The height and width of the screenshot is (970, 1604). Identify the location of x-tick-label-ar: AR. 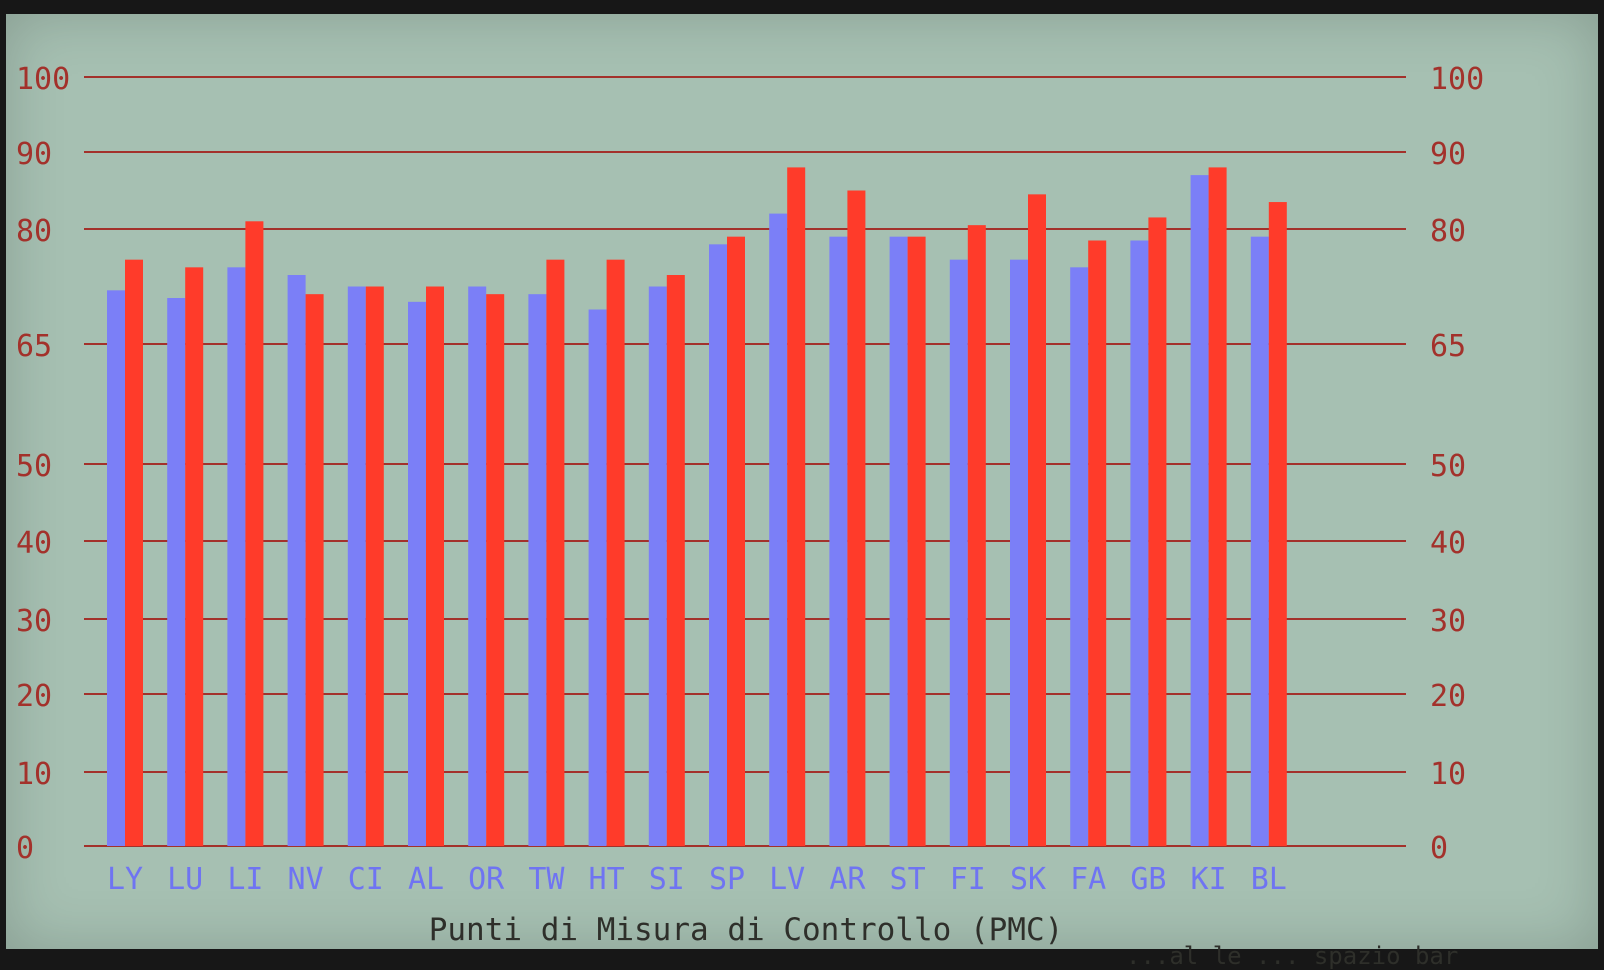
(847, 879).